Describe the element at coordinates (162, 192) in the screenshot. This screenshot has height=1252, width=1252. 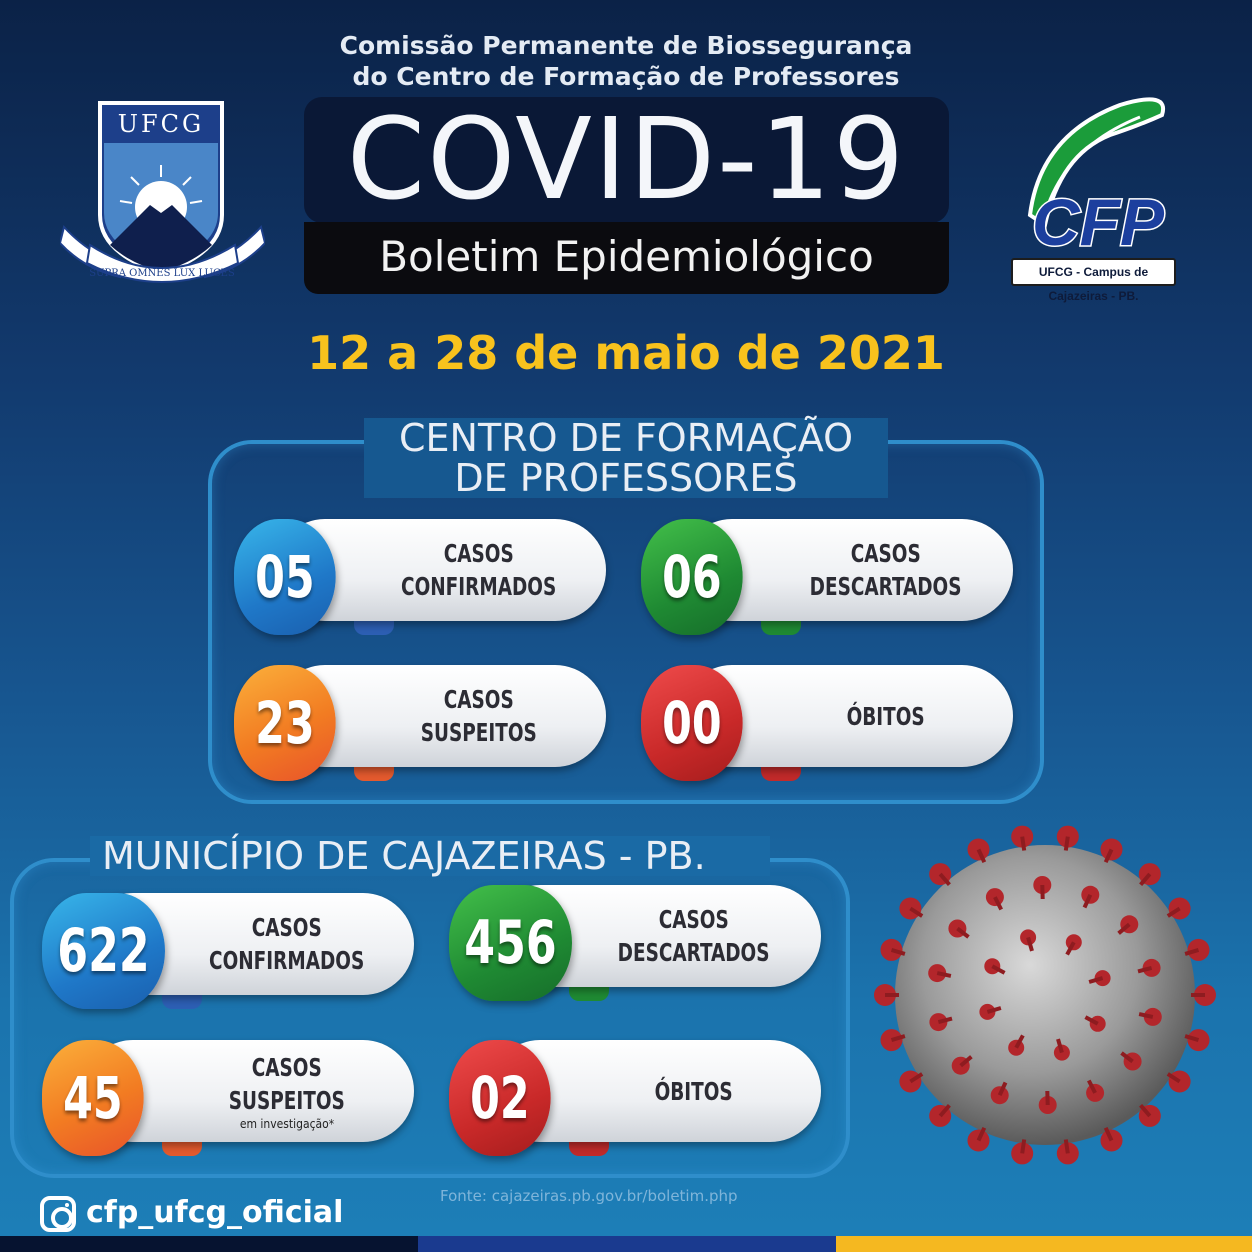
I see `ufcg-logo: UFCG SUPRA OMNES LUX LUCES` at that location.